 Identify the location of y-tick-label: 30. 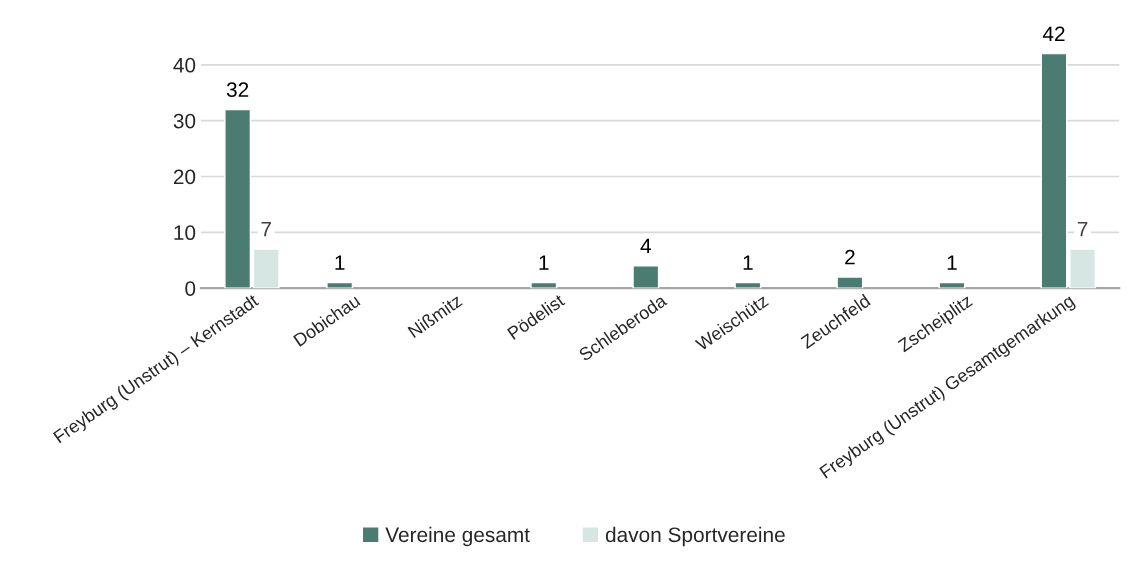
(184, 121).